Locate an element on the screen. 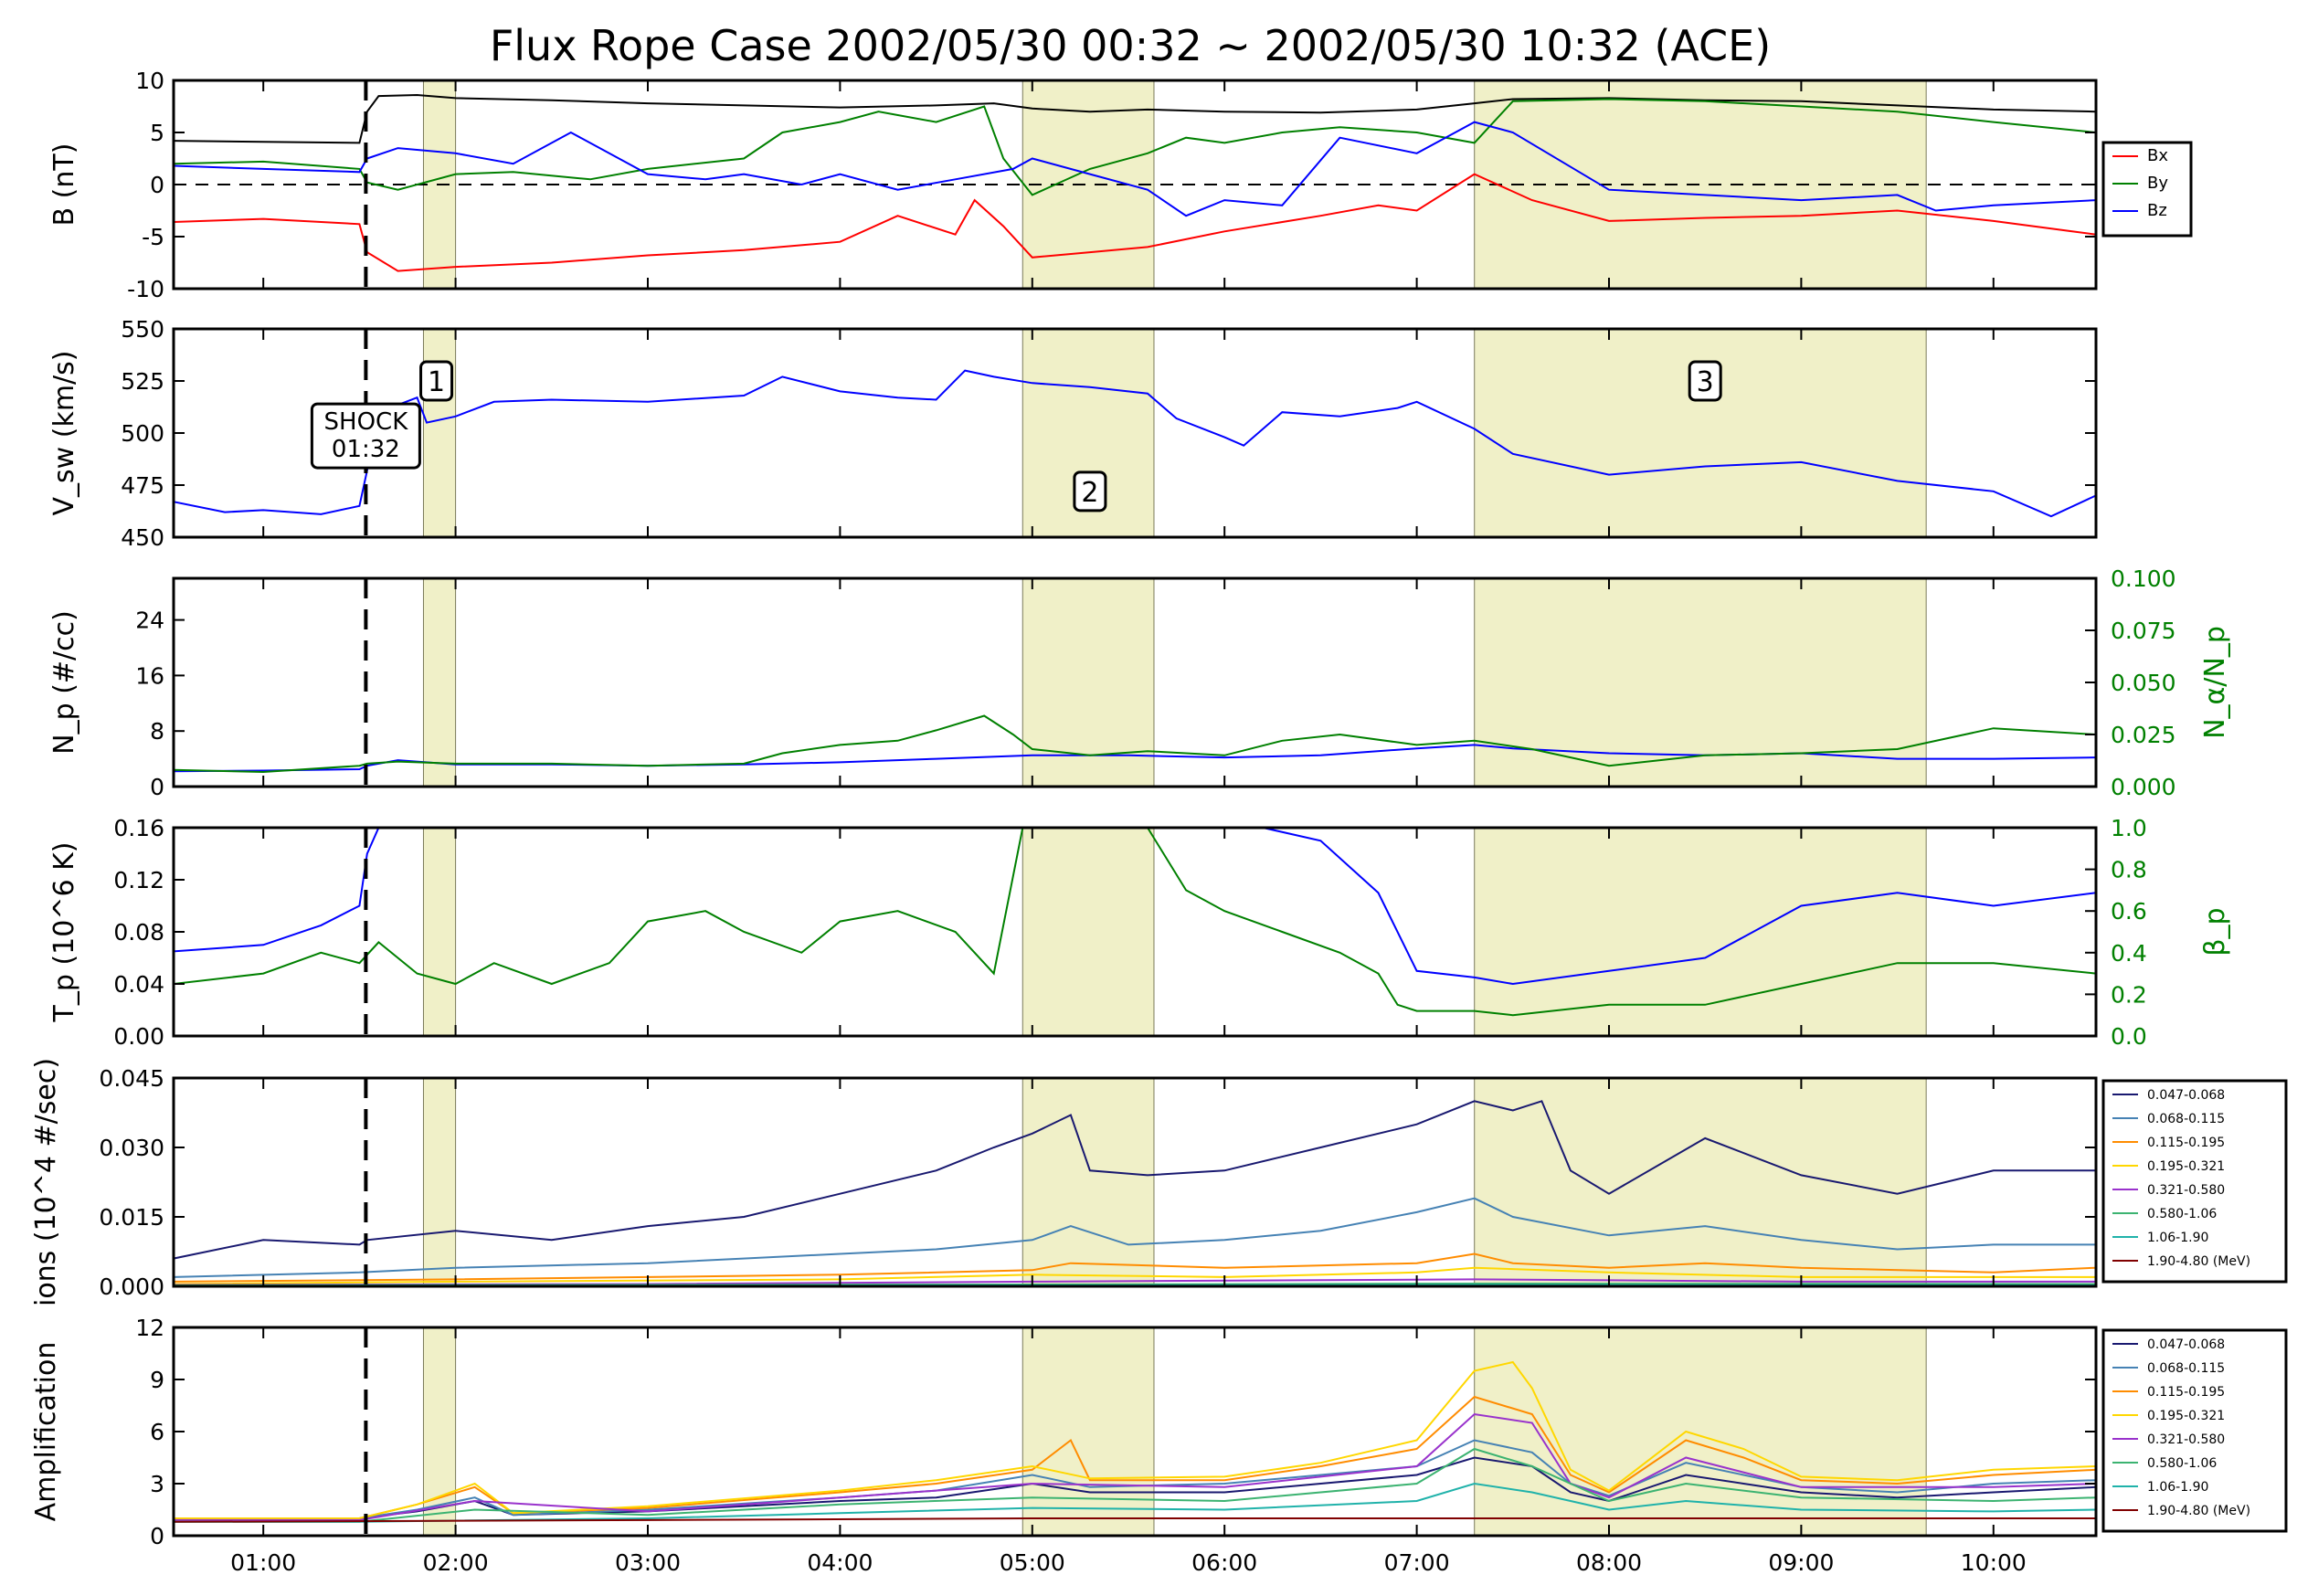 The width and height of the screenshot is (2297, 1596). legend-entry: By is located at coordinates (2157, 183).